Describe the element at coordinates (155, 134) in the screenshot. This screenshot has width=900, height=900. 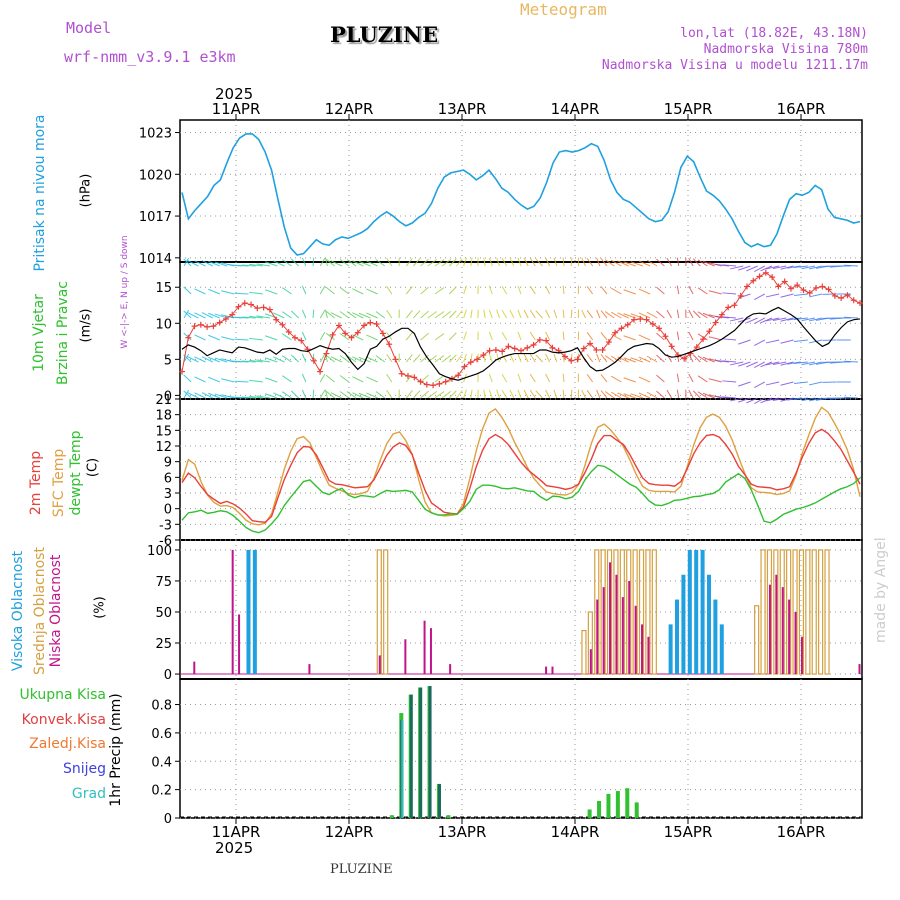
I see `y-tick-label: 1023` at that location.